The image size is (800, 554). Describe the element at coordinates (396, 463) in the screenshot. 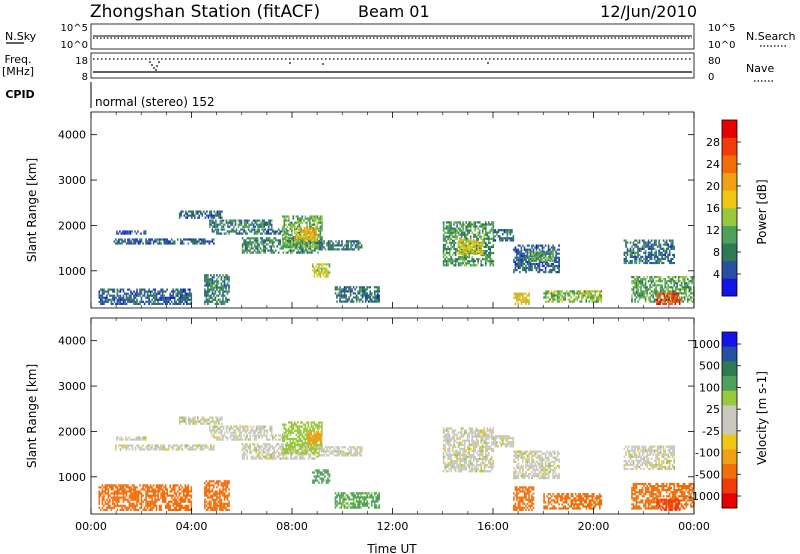

I see `velocity-heatmap` at that location.